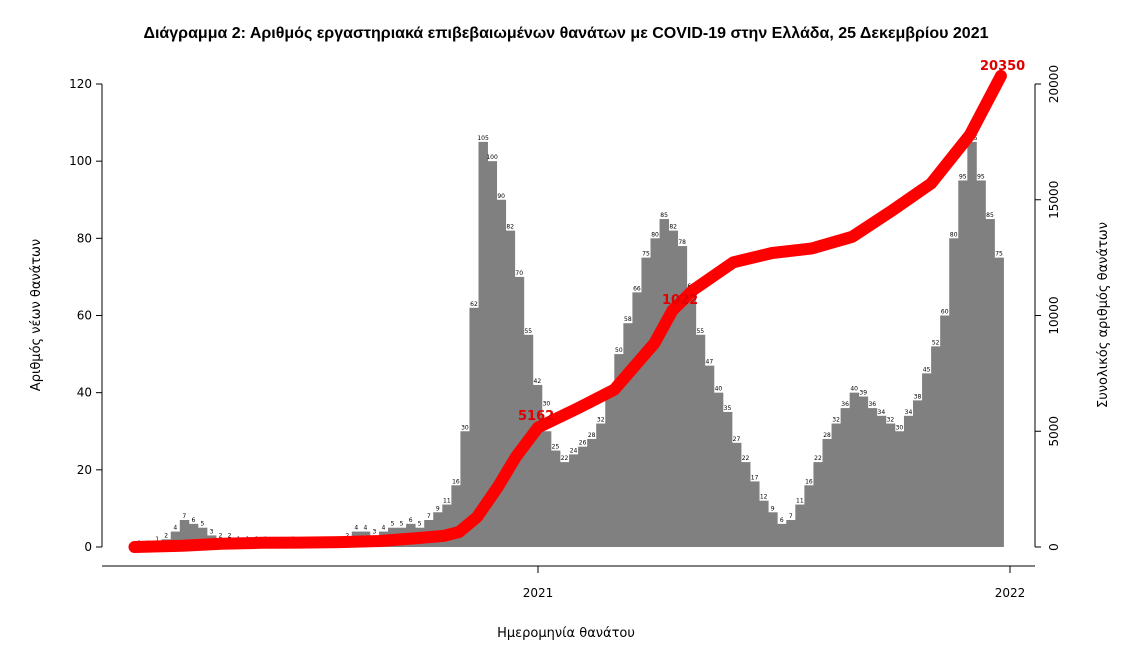  I want to click on bar-value-label: 38, so click(918, 396).